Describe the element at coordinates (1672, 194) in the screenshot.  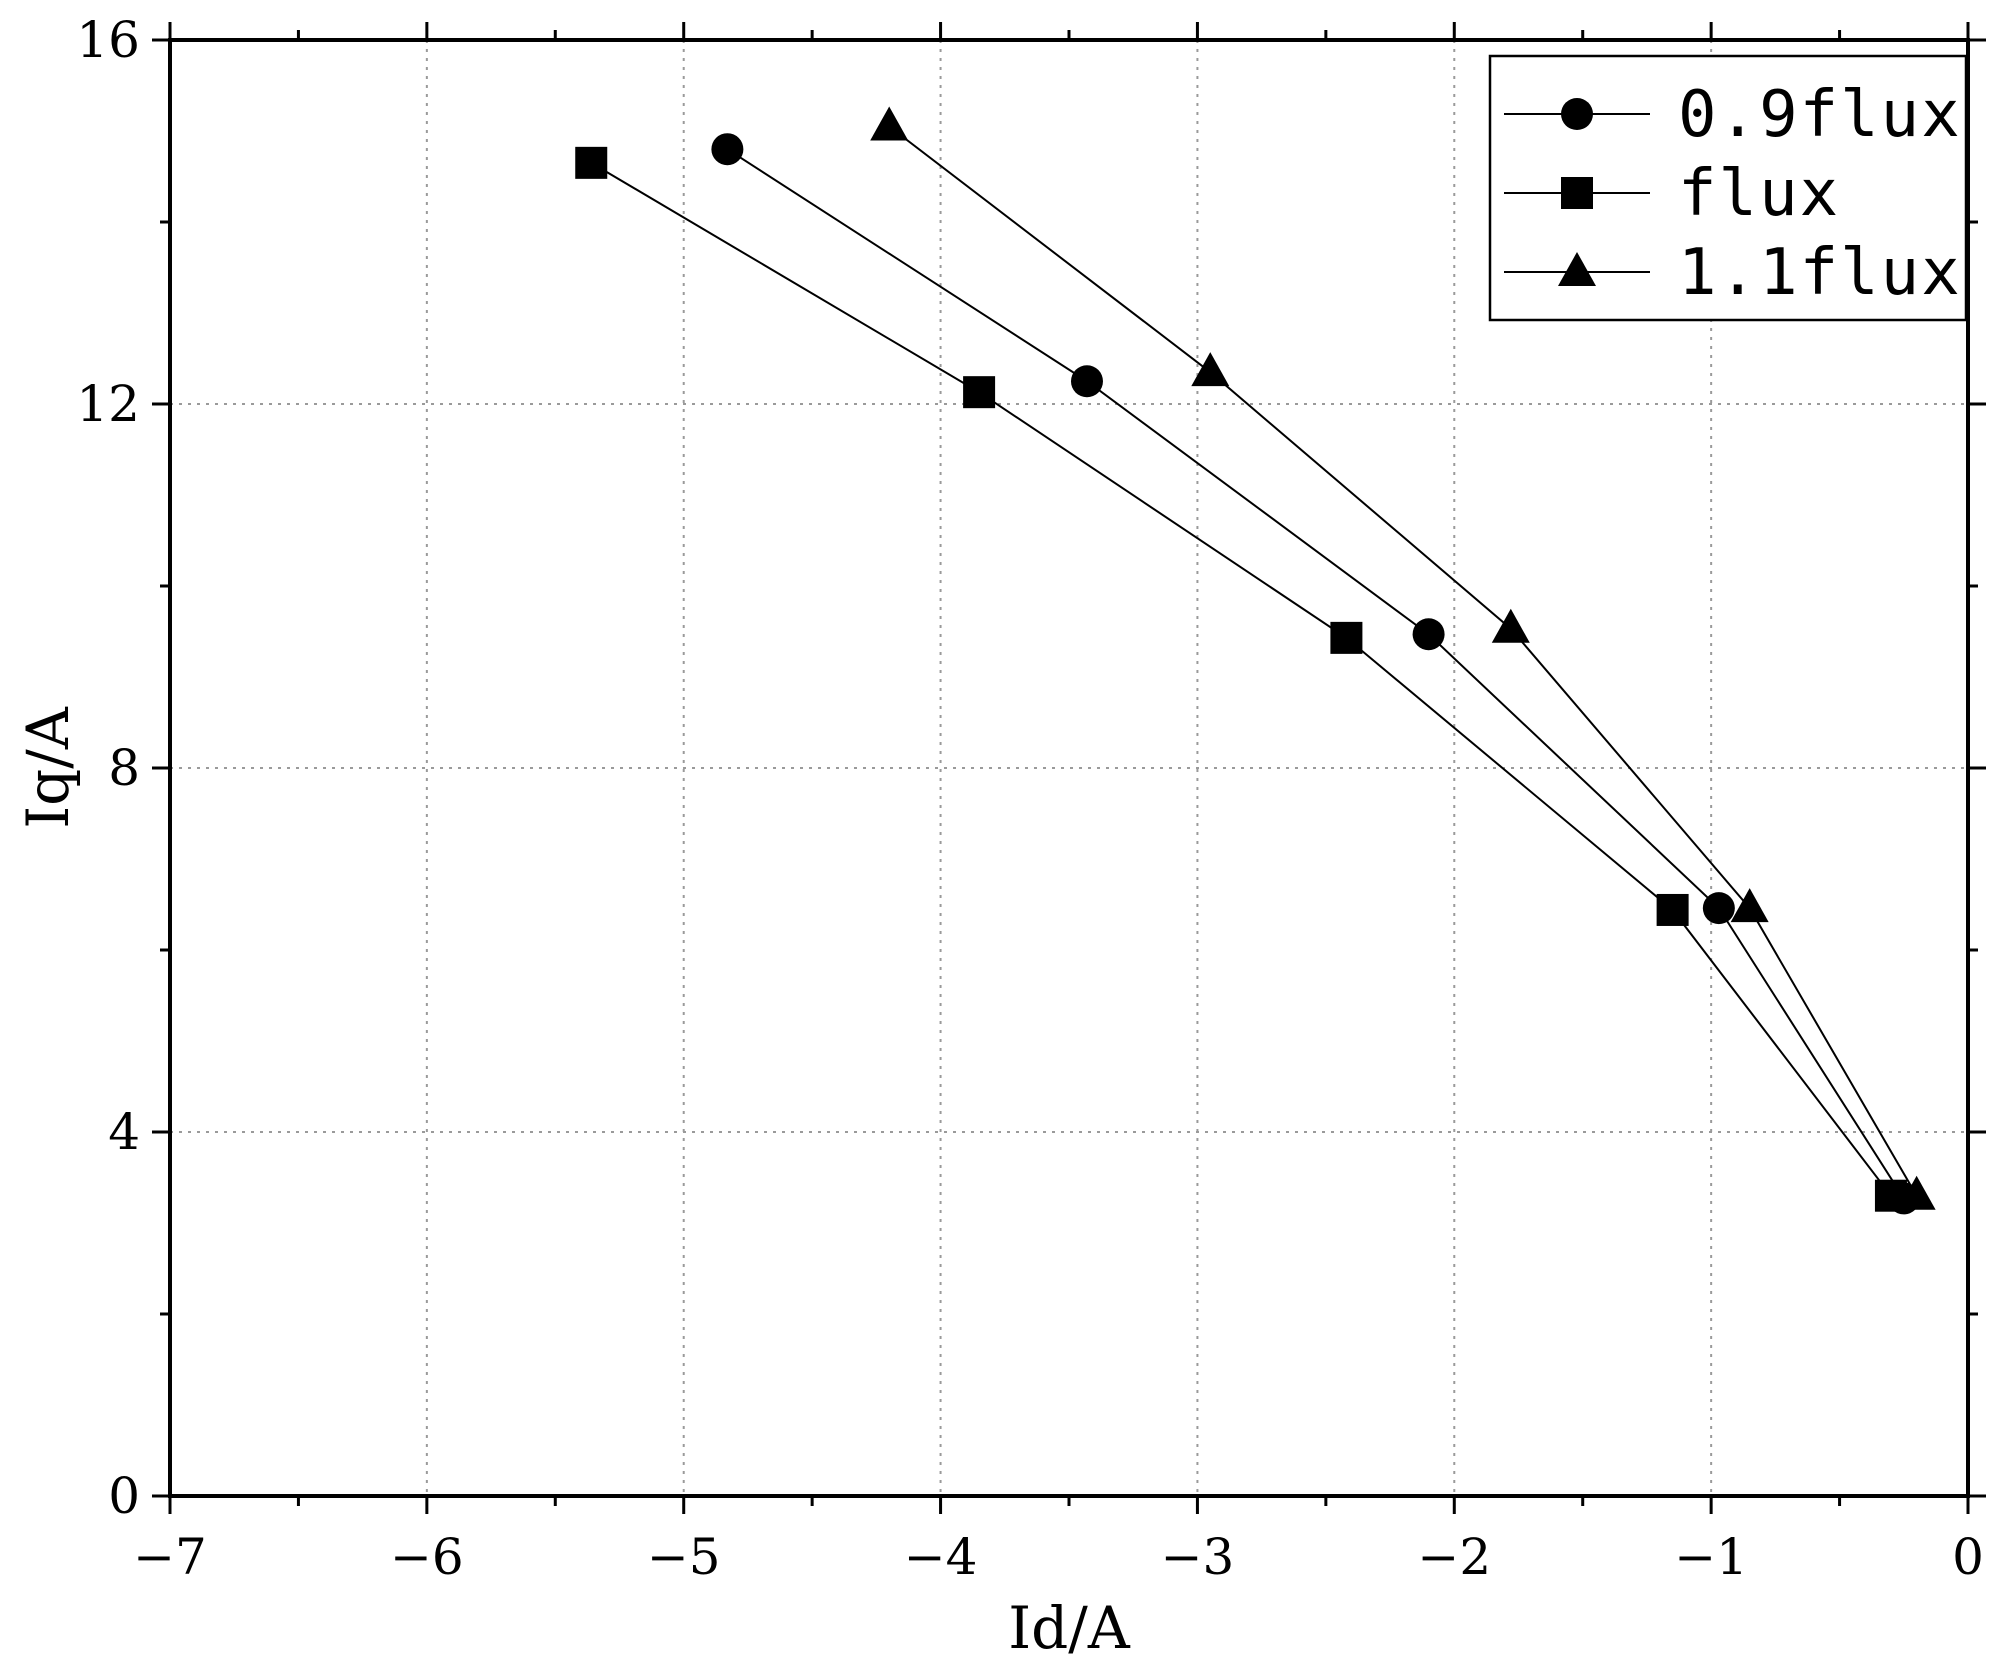
I see `legend-item: flux` at that location.